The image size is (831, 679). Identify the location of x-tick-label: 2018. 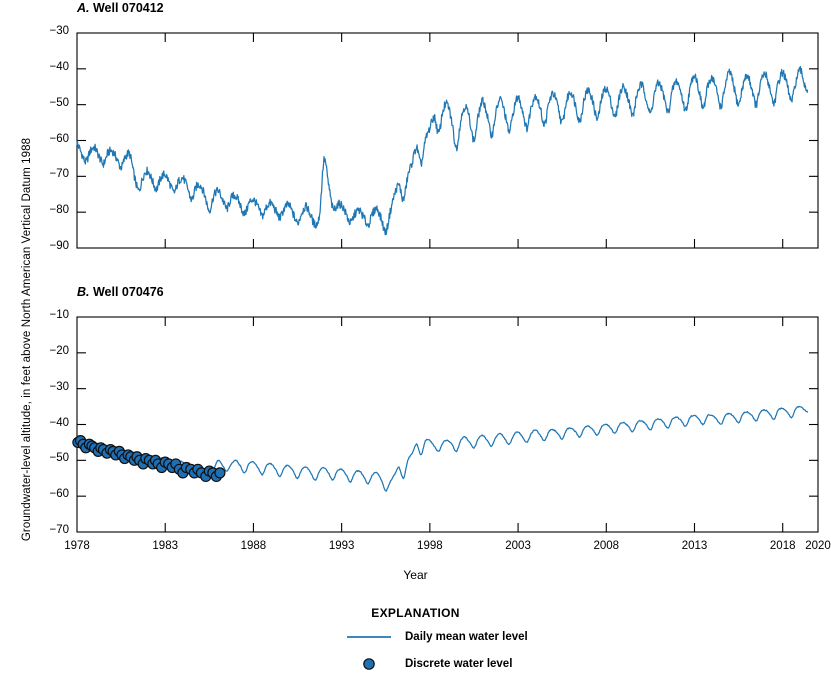
(782, 546).